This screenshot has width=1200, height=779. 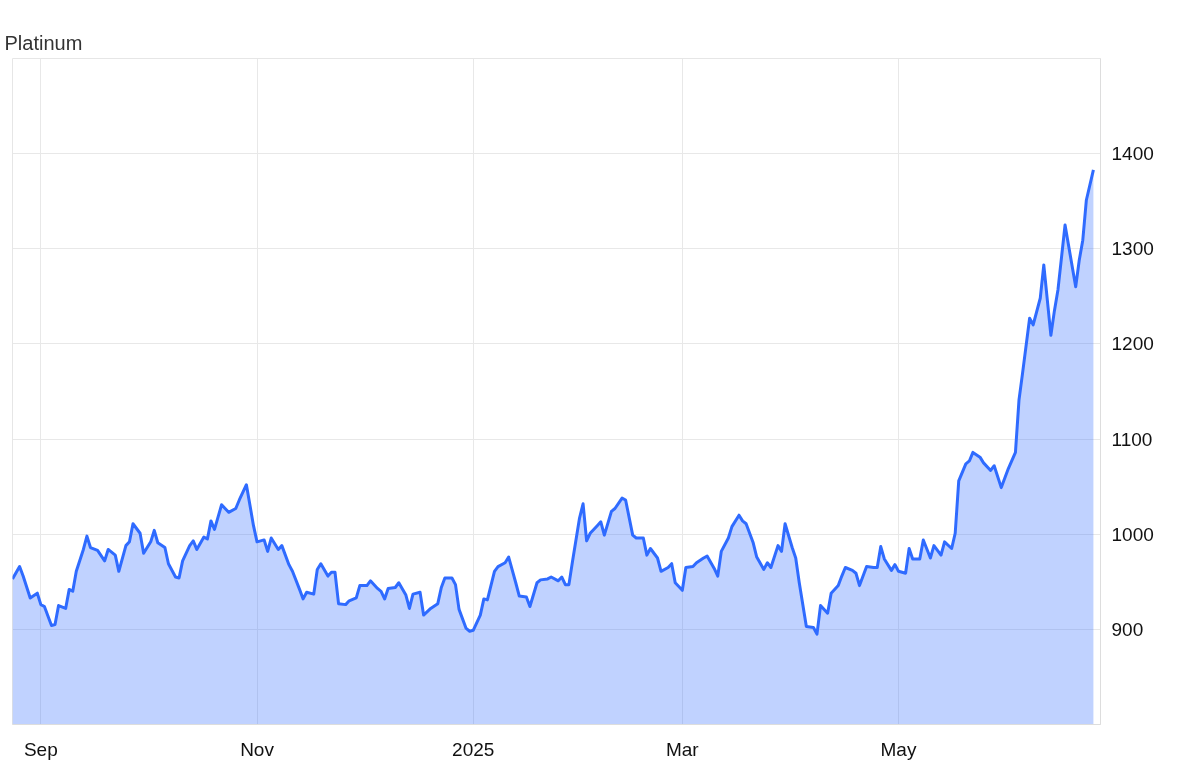 What do you see at coordinates (1132, 534) in the screenshot?
I see `y-tick-label: 1000` at bounding box center [1132, 534].